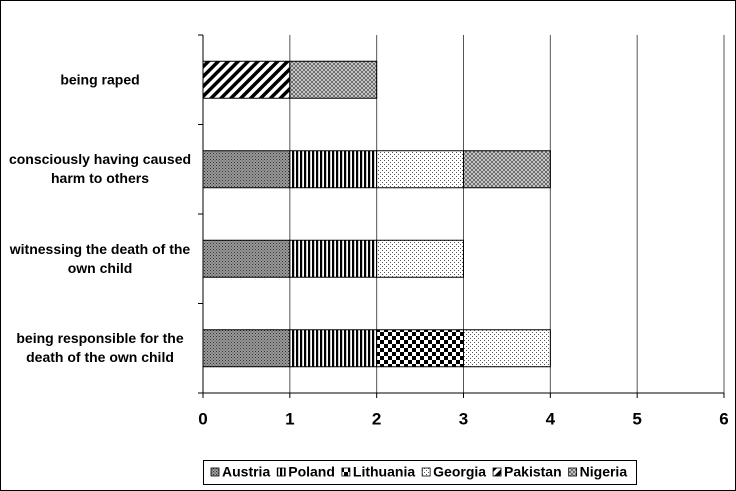  I want to click on y-tick-label: consciously having caused harm to others, so click(100, 169).